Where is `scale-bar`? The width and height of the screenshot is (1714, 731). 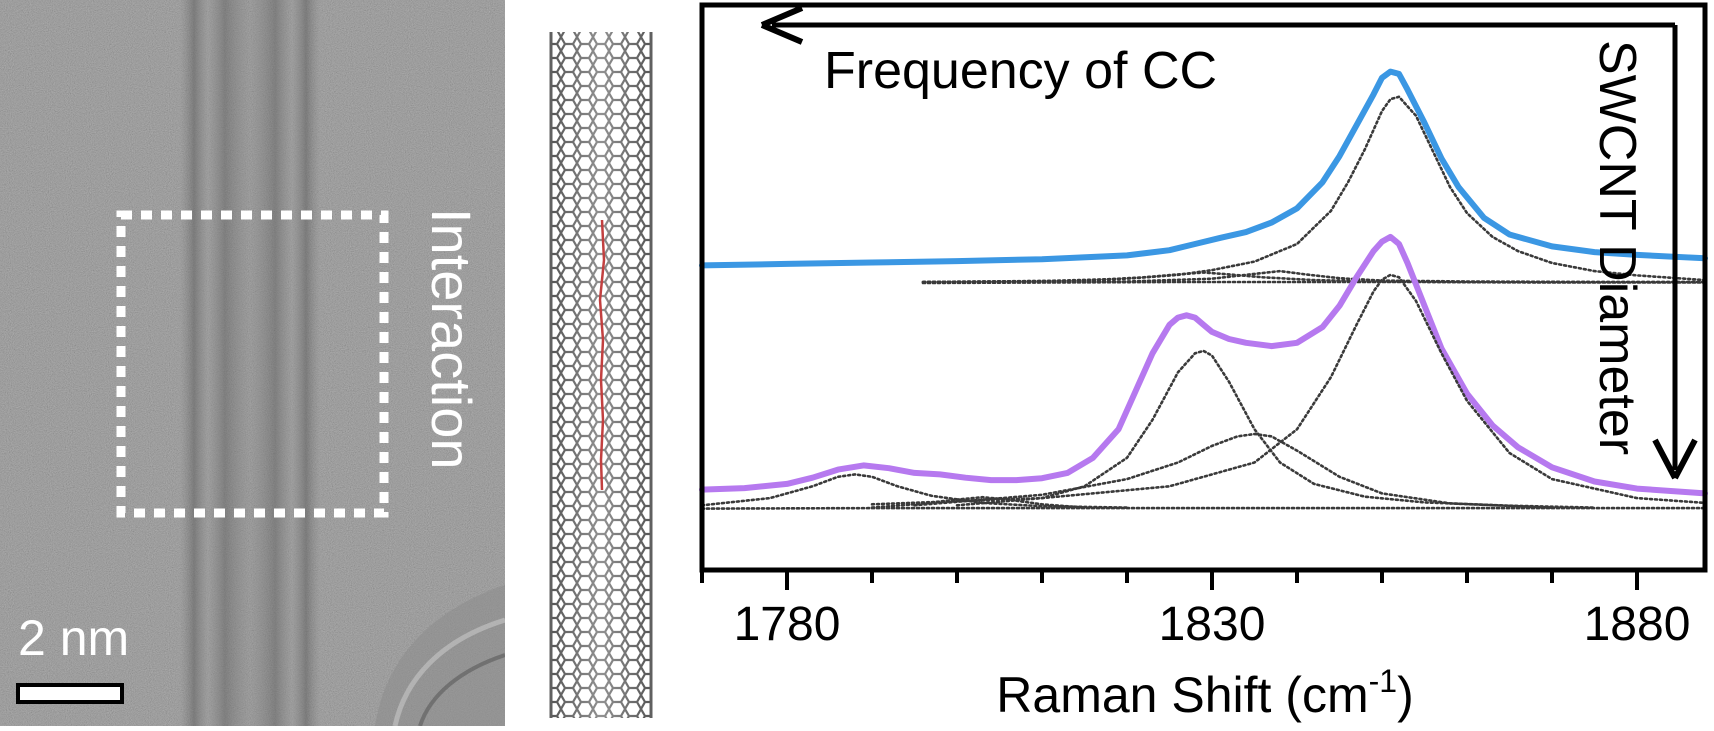
scale-bar is located at coordinates (70, 693).